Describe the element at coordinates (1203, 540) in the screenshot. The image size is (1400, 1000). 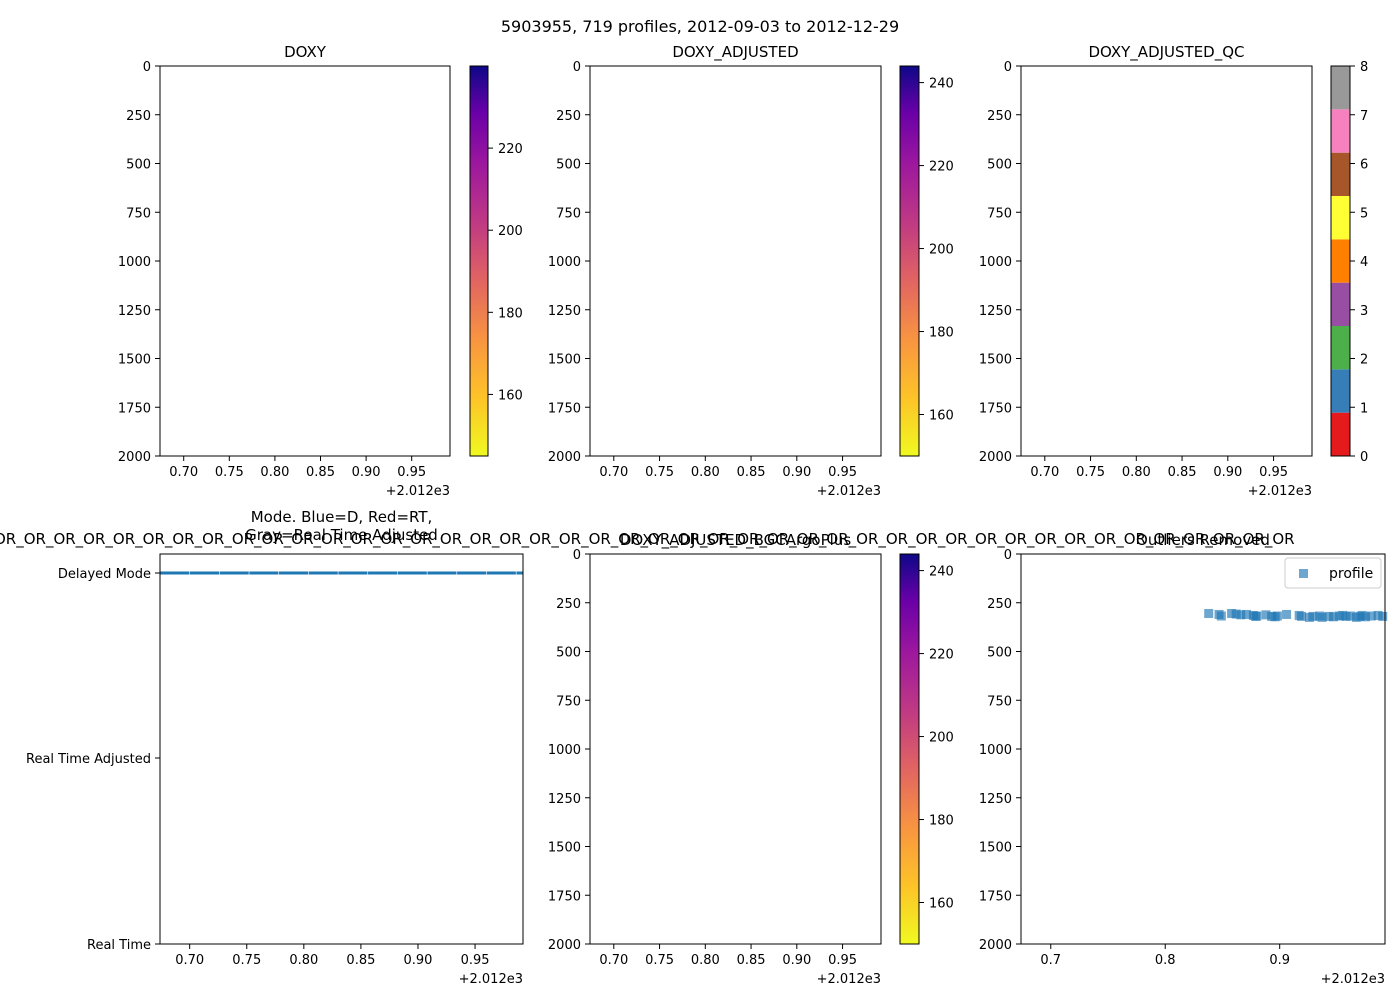
I see `outliers-title: Outliers Removed` at that location.